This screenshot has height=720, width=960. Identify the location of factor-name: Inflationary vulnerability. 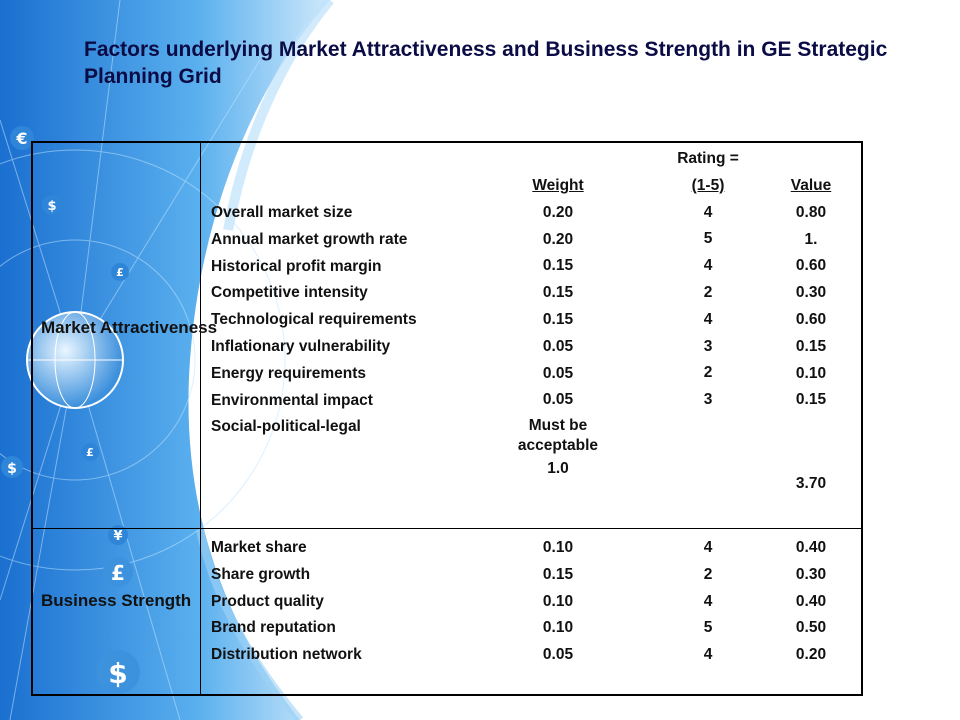
(301, 346).